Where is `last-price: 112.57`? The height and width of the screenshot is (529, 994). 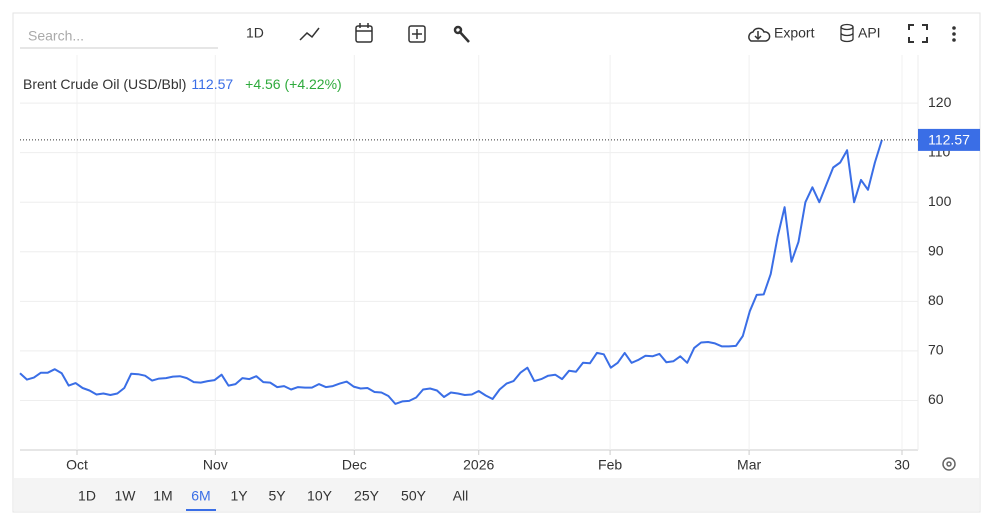 last-price: 112.57 is located at coordinates (212, 84).